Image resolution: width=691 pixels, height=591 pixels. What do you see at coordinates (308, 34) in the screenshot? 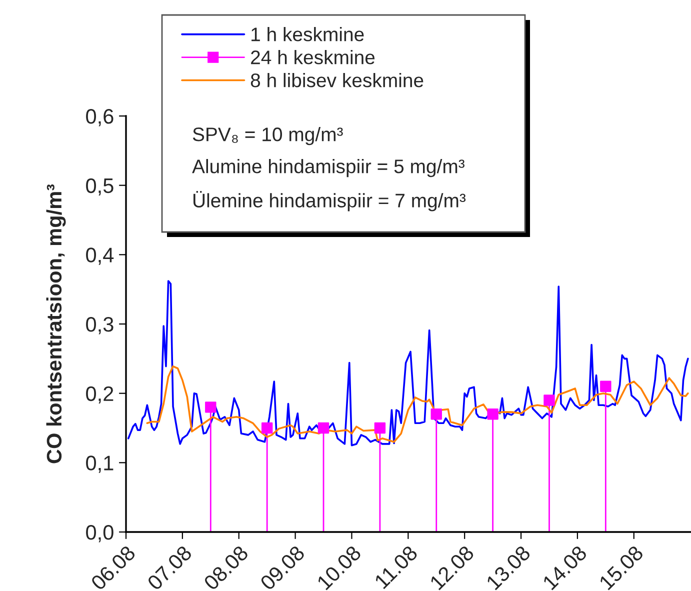
I see `legend-label: 1 h keskmine` at bounding box center [308, 34].